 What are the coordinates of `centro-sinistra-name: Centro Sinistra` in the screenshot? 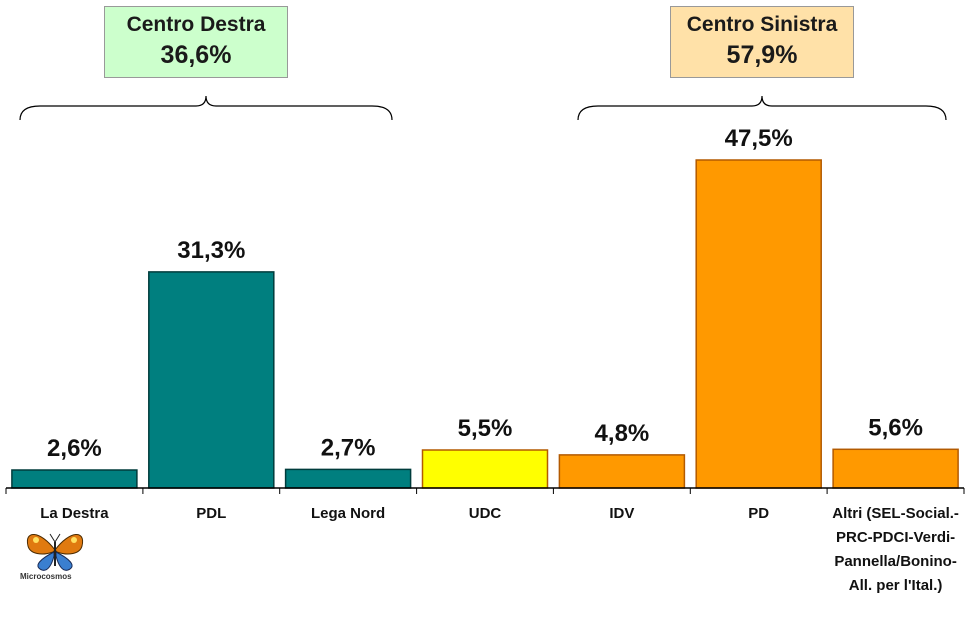 It's located at (762, 24).